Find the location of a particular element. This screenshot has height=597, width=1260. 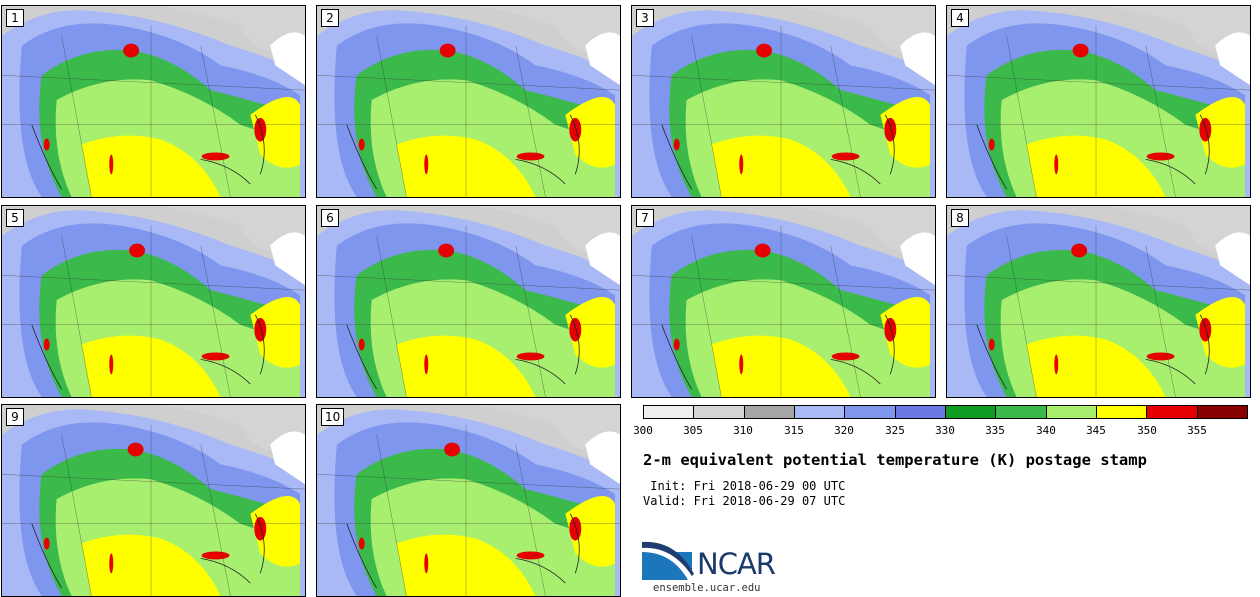

colorbar-tick-label: 340 is located at coordinates (1046, 430).